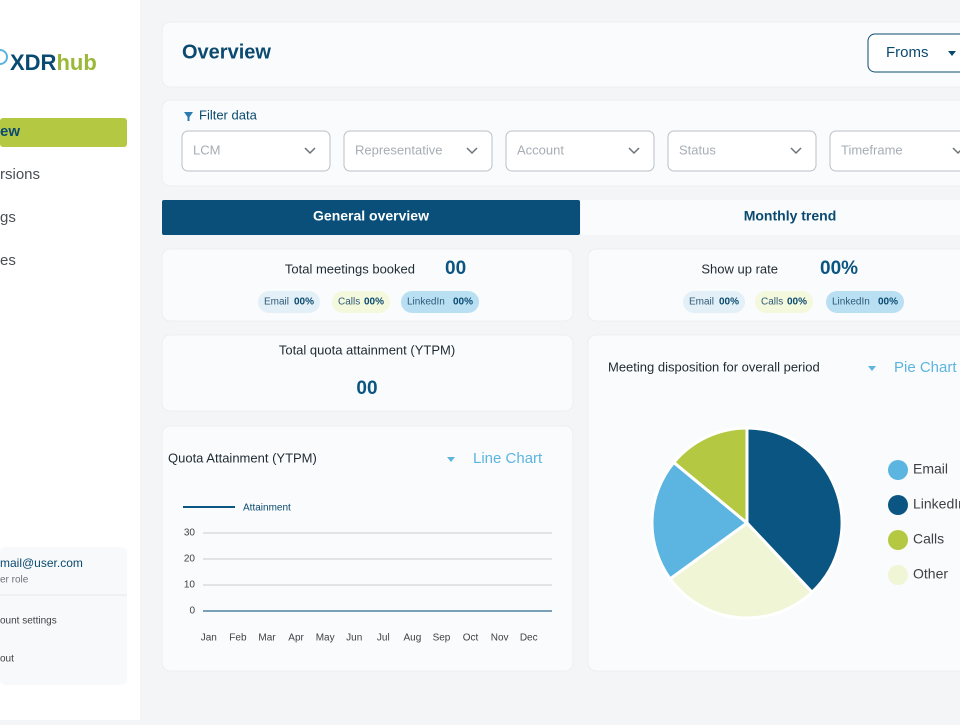 This screenshot has width=960, height=725. I want to click on x-tick-label: May, so click(325, 638).